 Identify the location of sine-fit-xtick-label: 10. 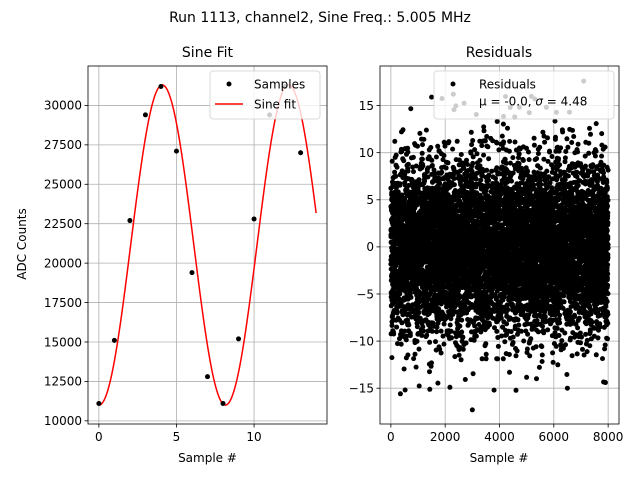
(253, 437).